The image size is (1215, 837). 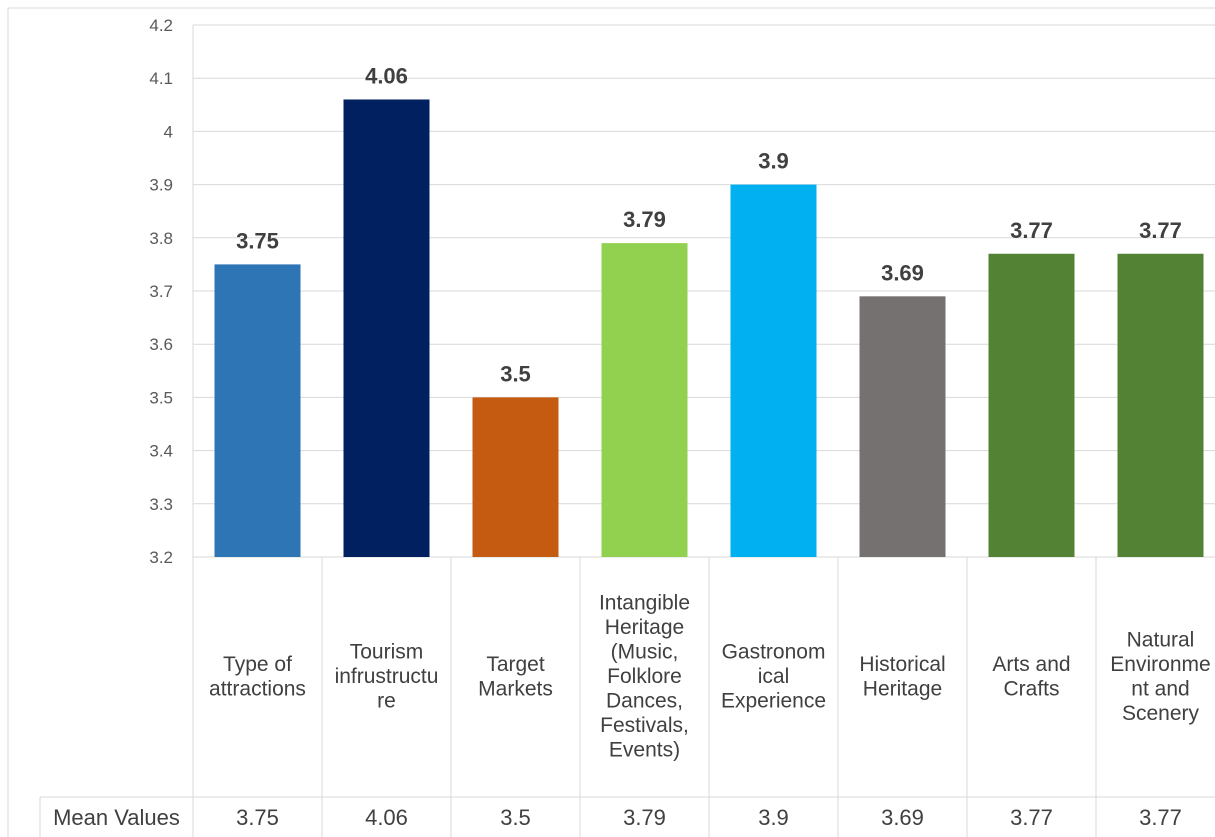 I want to click on table-cell: 3.79, so click(x=644, y=817).